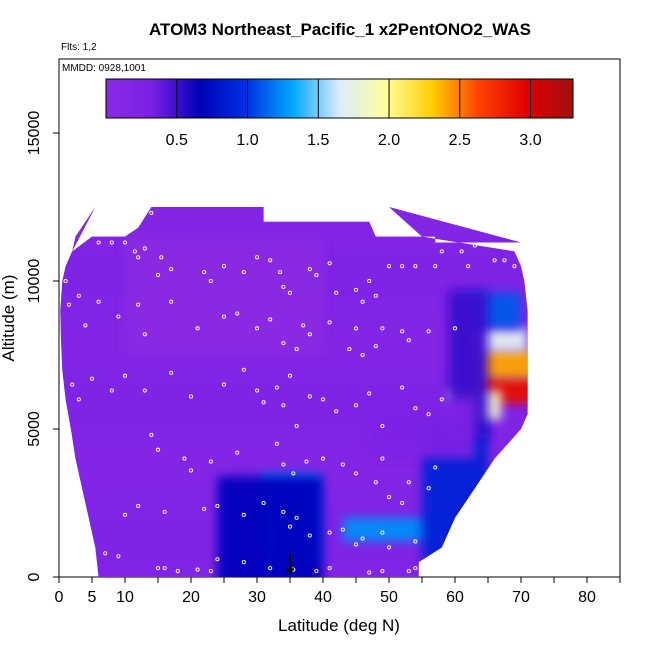  What do you see at coordinates (92, 597) in the screenshot?
I see `x-tick-label: 5` at bounding box center [92, 597].